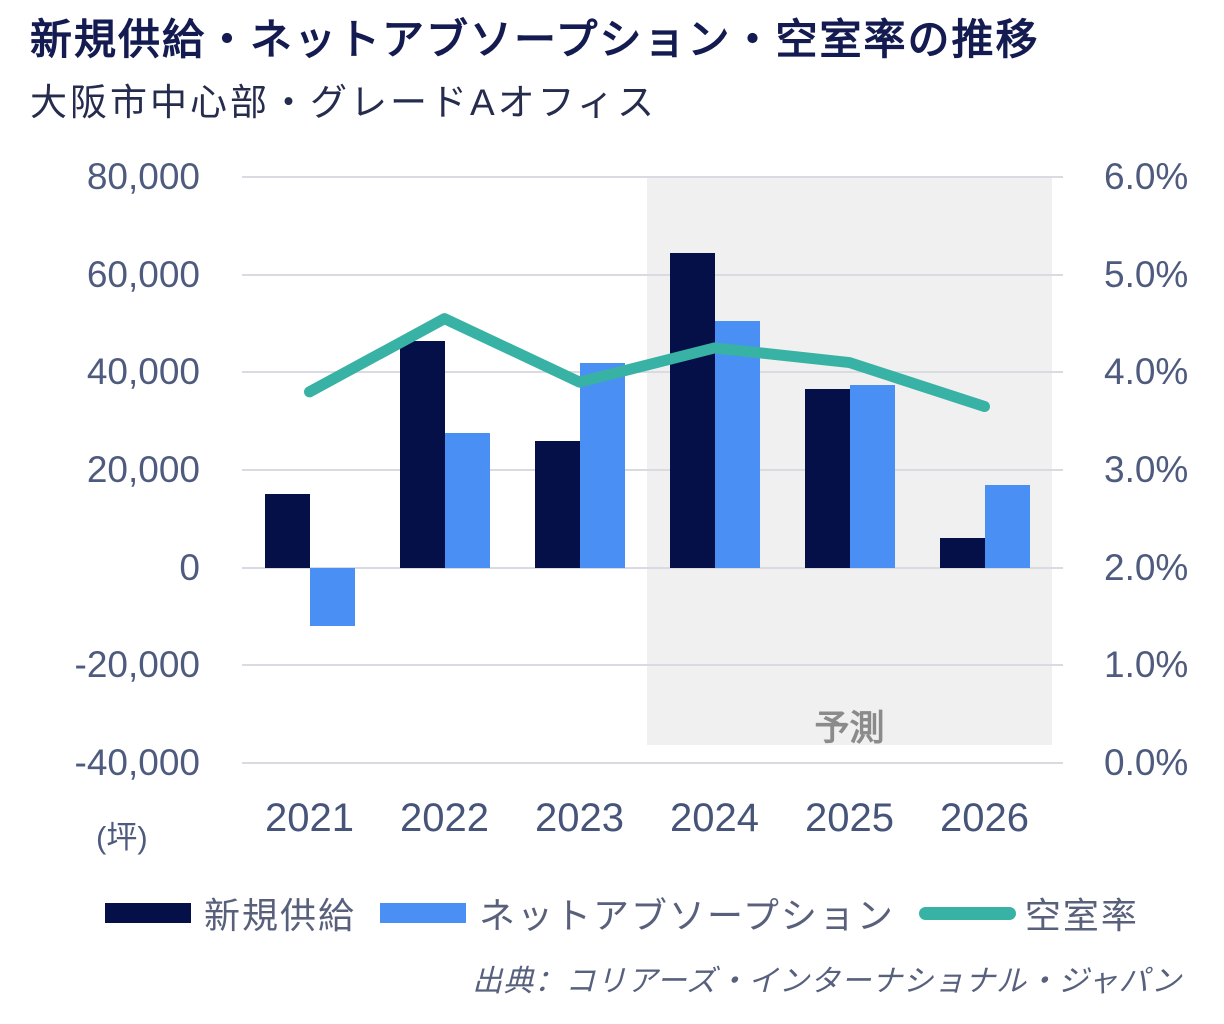 This screenshot has height=1024, width=1224. Describe the element at coordinates (143, 176) in the screenshot. I see `y-axis-label-left: 80,000` at that location.